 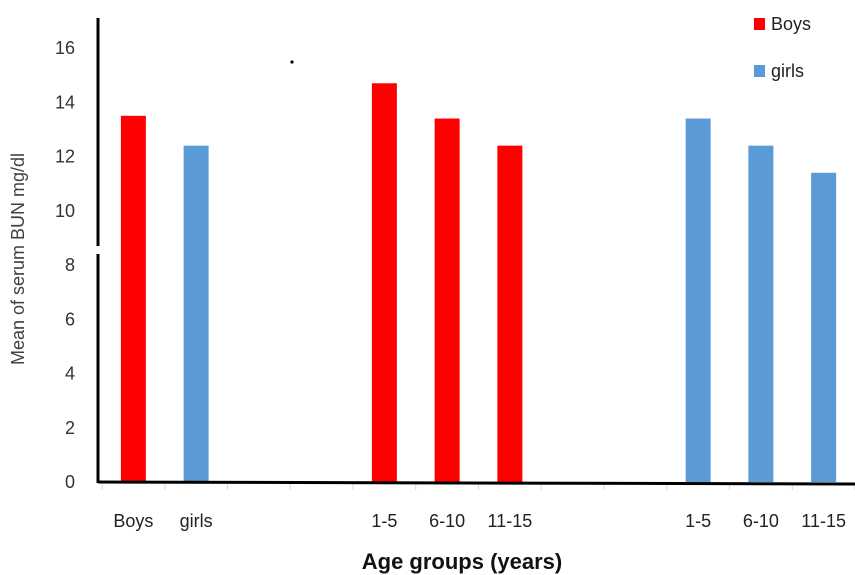 What do you see at coordinates (476, 483) in the screenshot?
I see `x-axis-line` at bounding box center [476, 483].